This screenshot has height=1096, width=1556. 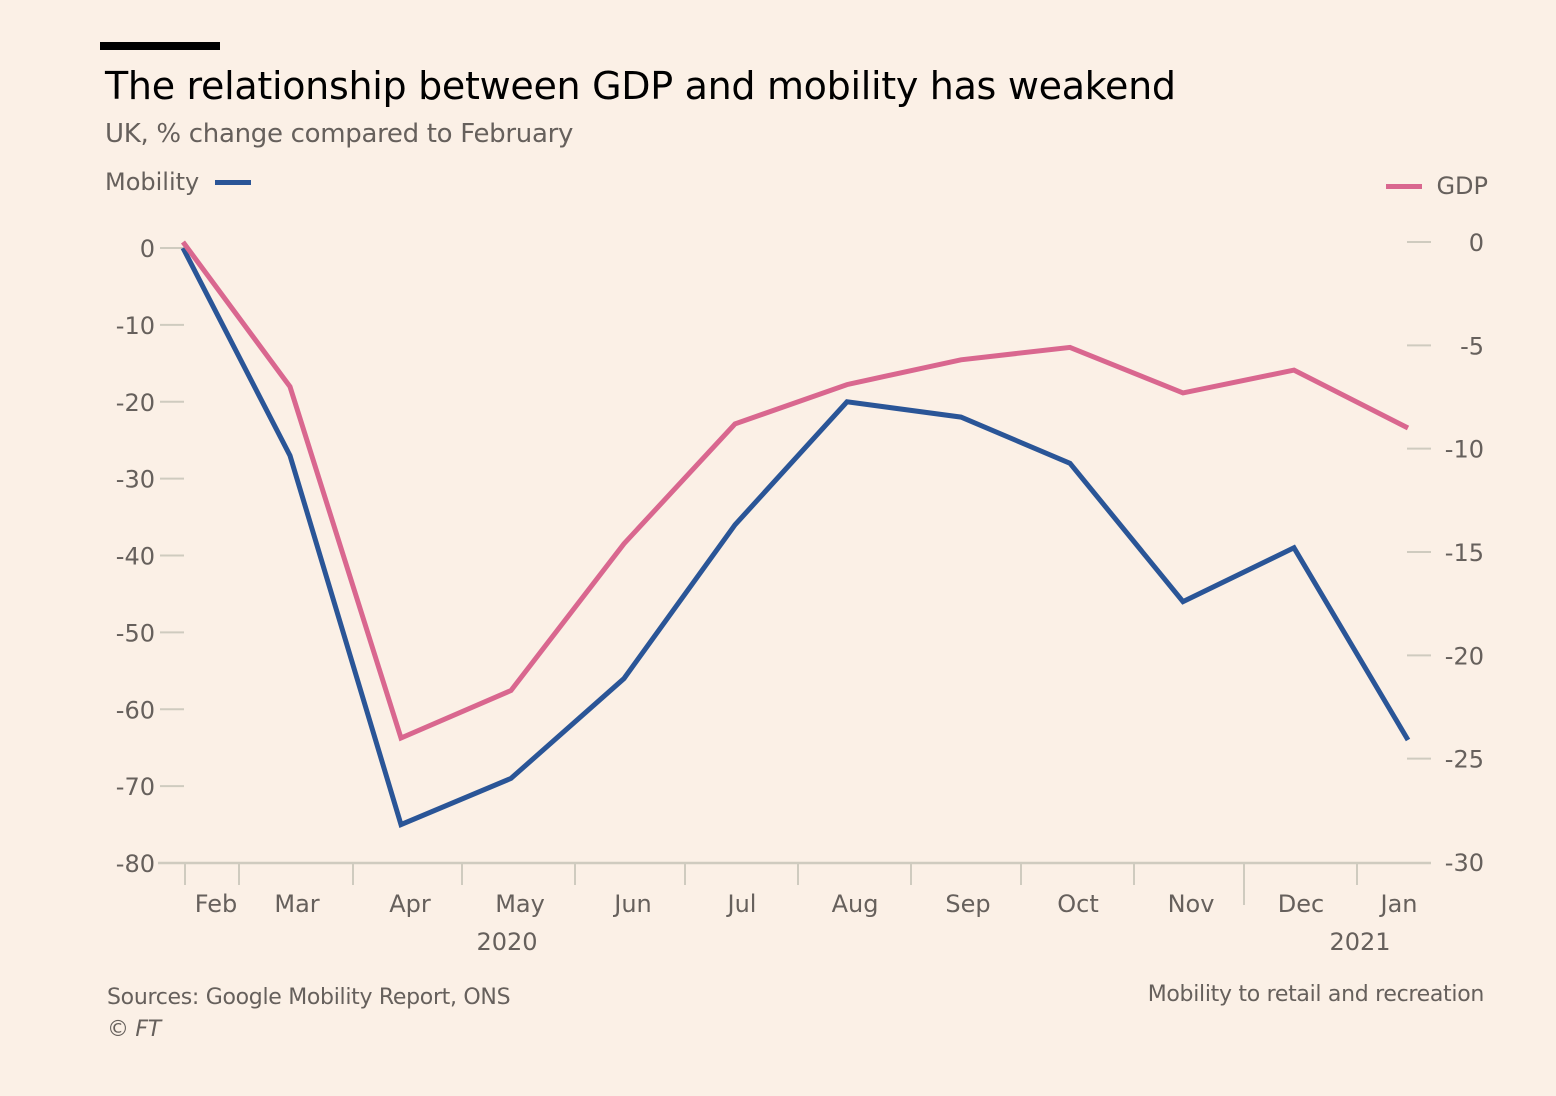 What do you see at coordinates (147, 249) in the screenshot?
I see `left-axis-tick-label: 0` at bounding box center [147, 249].